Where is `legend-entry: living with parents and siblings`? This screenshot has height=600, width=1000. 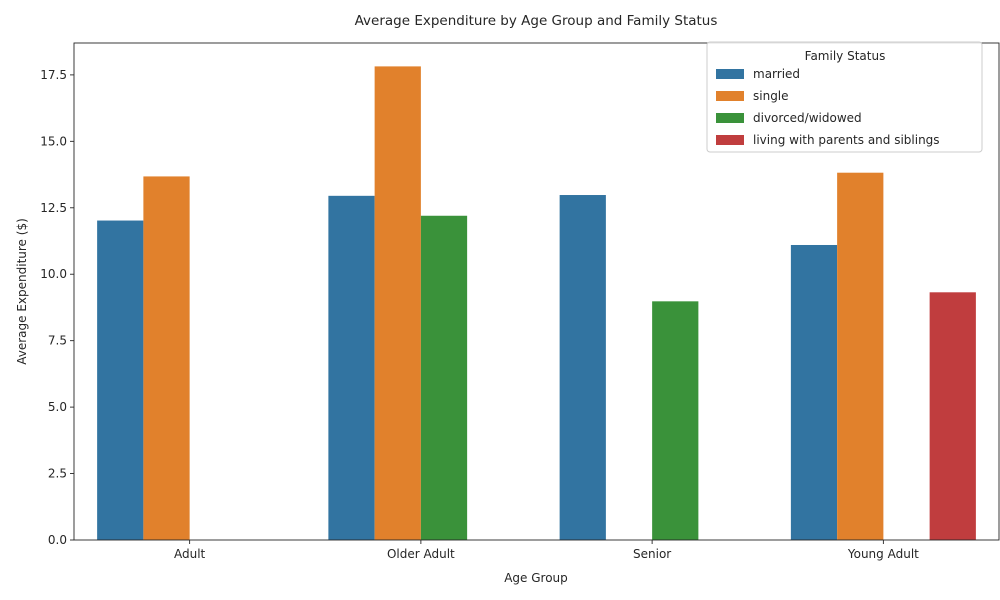 legend-entry: living with parents and siblings is located at coordinates (846, 140).